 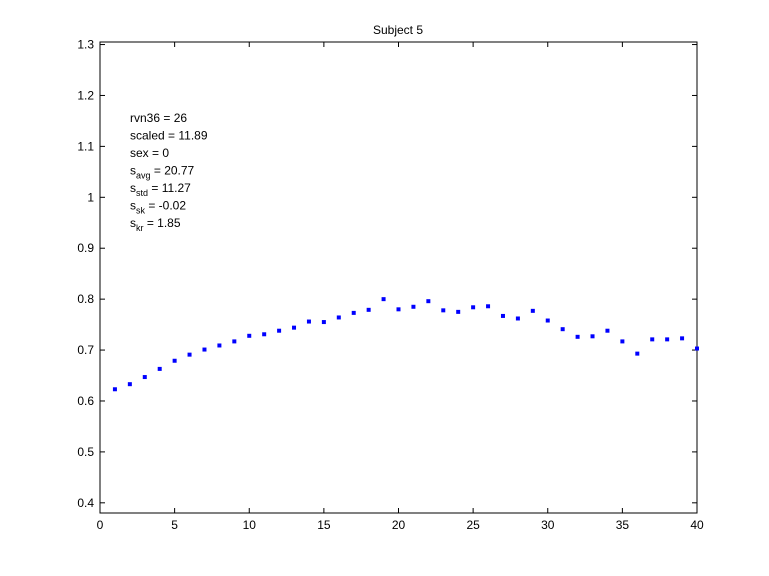 I want to click on y-tick-label: 0.5, so click(x=85, y=452).